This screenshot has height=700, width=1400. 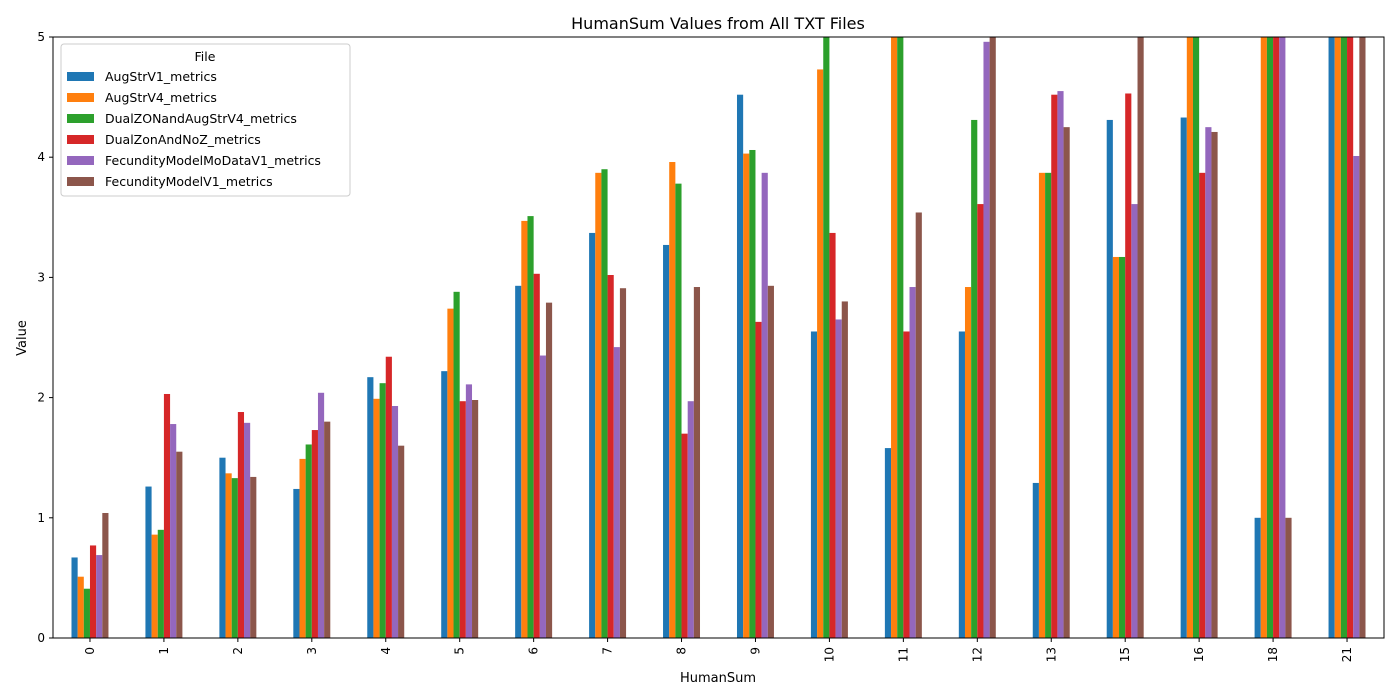 I want to click on x-tick-label: 4, so click(x=386, y=651).